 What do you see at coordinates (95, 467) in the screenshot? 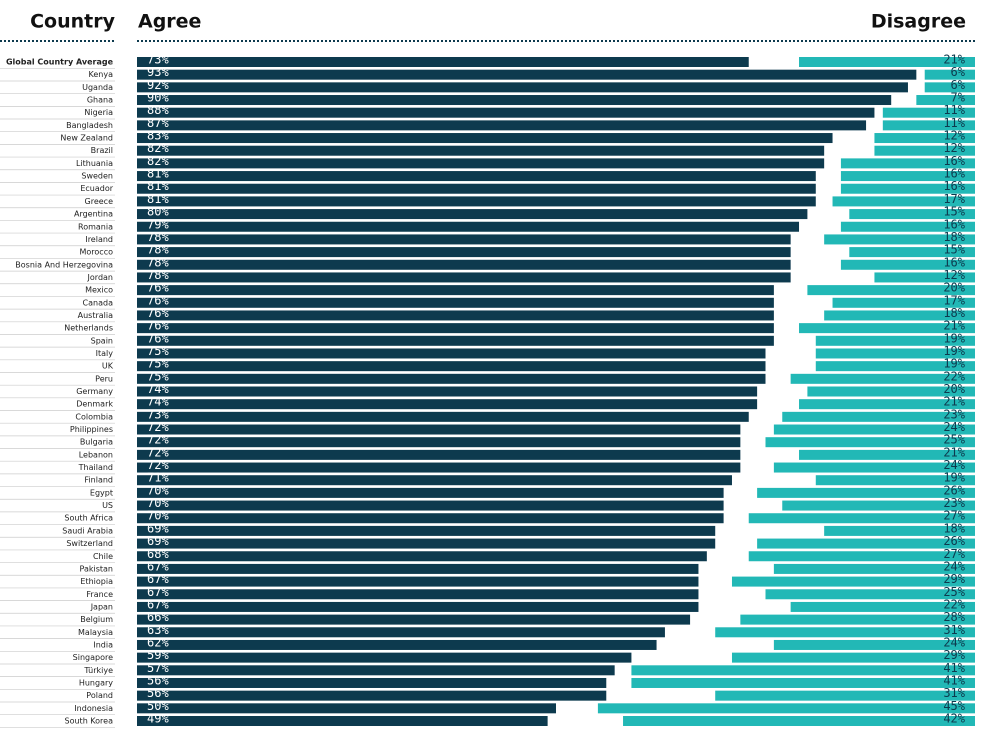
I see `category-label: Thailand` at bounding box center [95, 467].